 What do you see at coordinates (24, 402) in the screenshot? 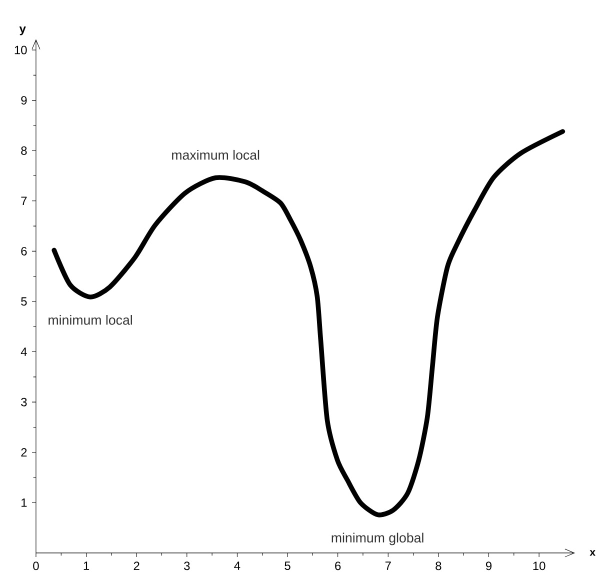
I see `y-tick-label: 3` at bounding box center [24, 402].